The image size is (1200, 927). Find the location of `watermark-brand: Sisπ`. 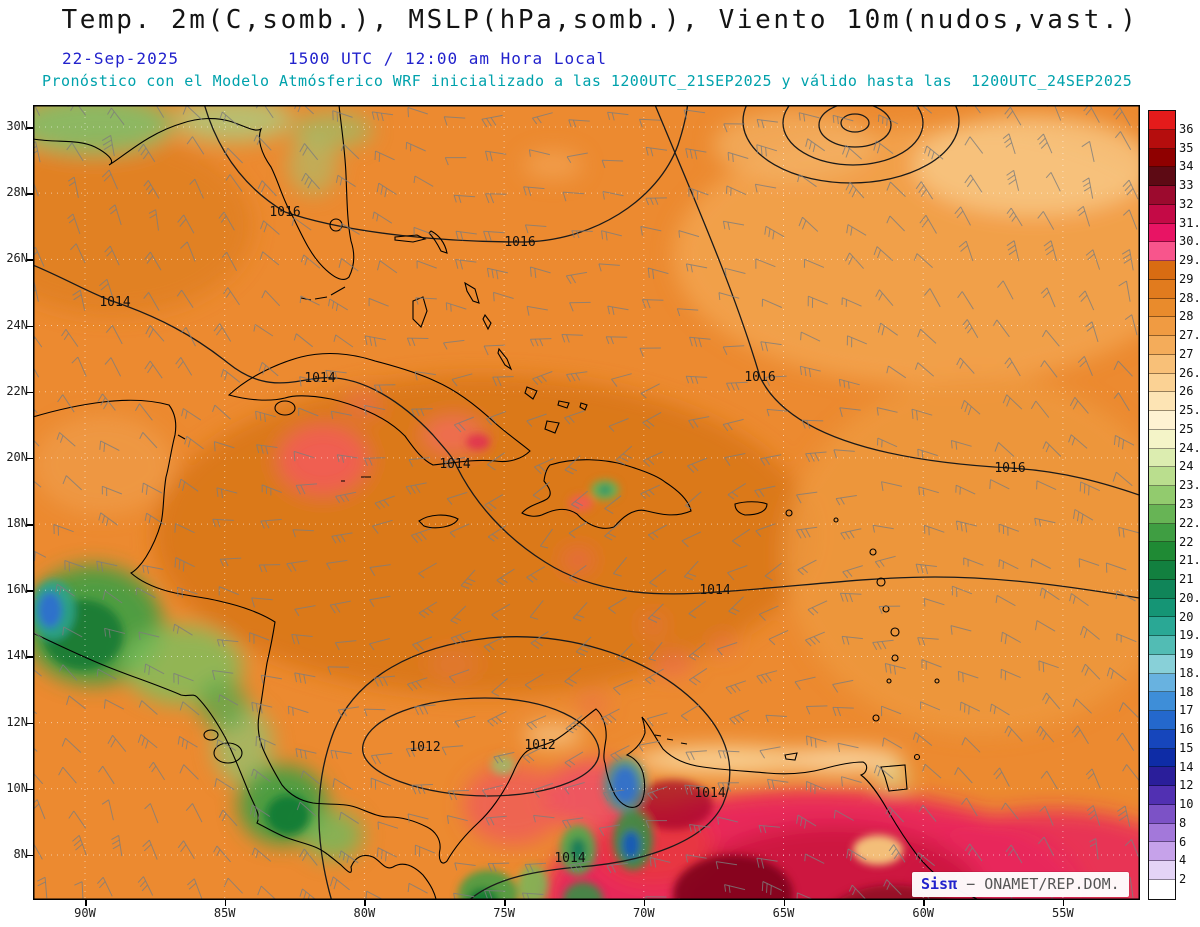

watermark-brand: Sisπ is located at coordinates (939, 884).